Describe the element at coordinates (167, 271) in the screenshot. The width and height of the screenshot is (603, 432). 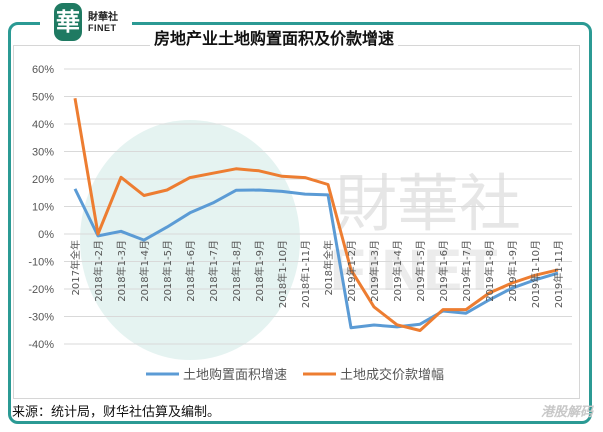
I see `x-tick-label: 2018年1-5月` at that location.